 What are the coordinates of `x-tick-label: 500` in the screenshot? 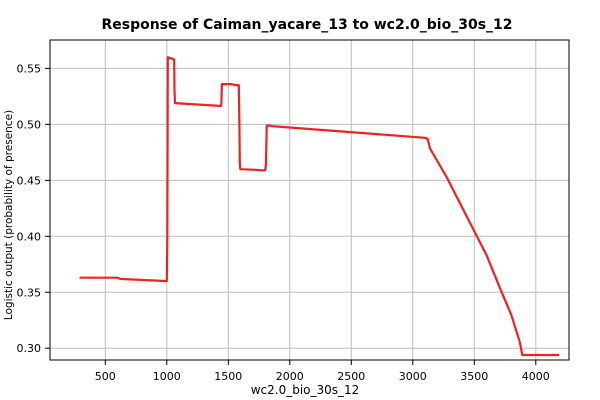 It's located at (105, 376).